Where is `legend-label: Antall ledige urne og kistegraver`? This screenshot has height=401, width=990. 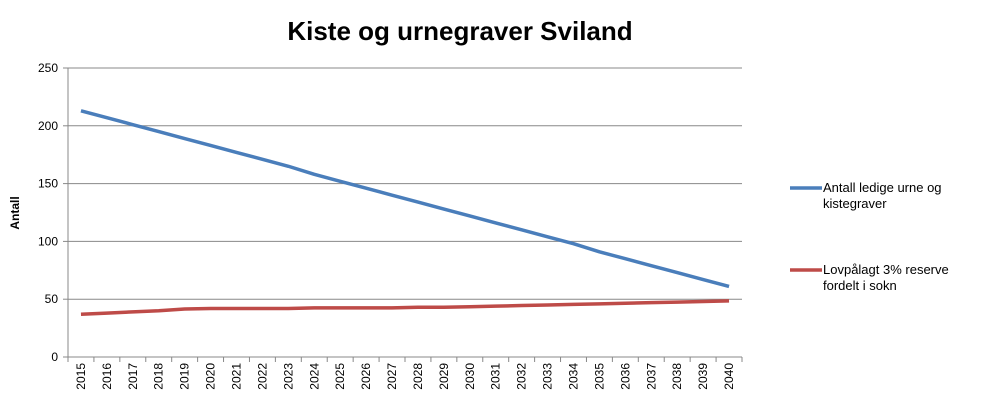 legend-label: Antall ledige urne og kistegraver is located at coordinates (882, 195).